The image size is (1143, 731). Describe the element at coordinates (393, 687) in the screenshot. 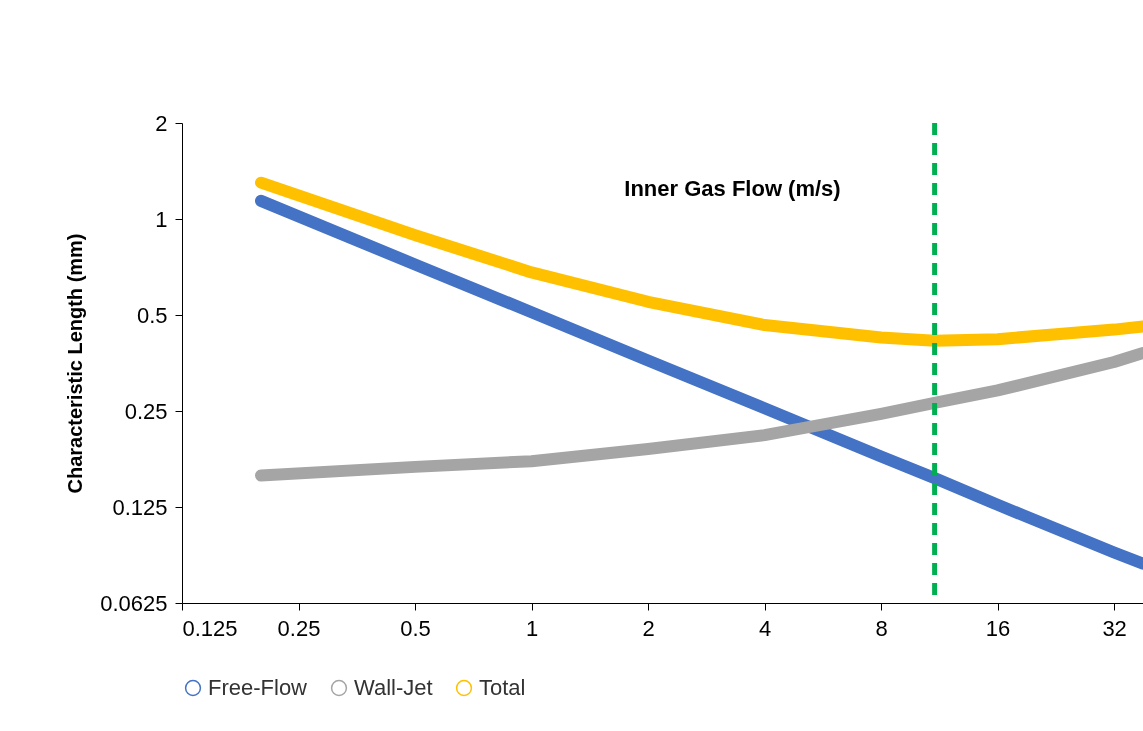

I see `legend-label: Wall-Jet` at that location.